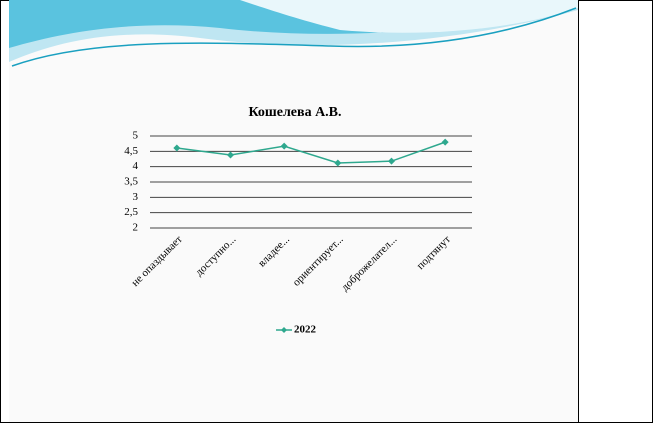 The image size is (653, 428). Describe the element at coordinates (131, 212) in the screenshot. I see `y-tick-label: 2,5` at that location.